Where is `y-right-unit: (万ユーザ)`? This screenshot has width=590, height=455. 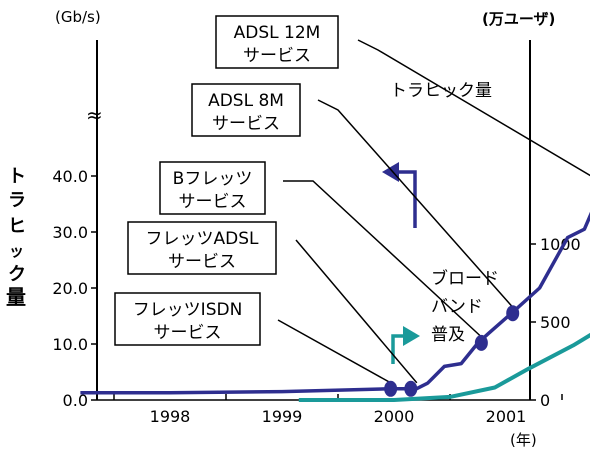 y-right-unit: (万ユーザ) is located at coordinates (518, 19).